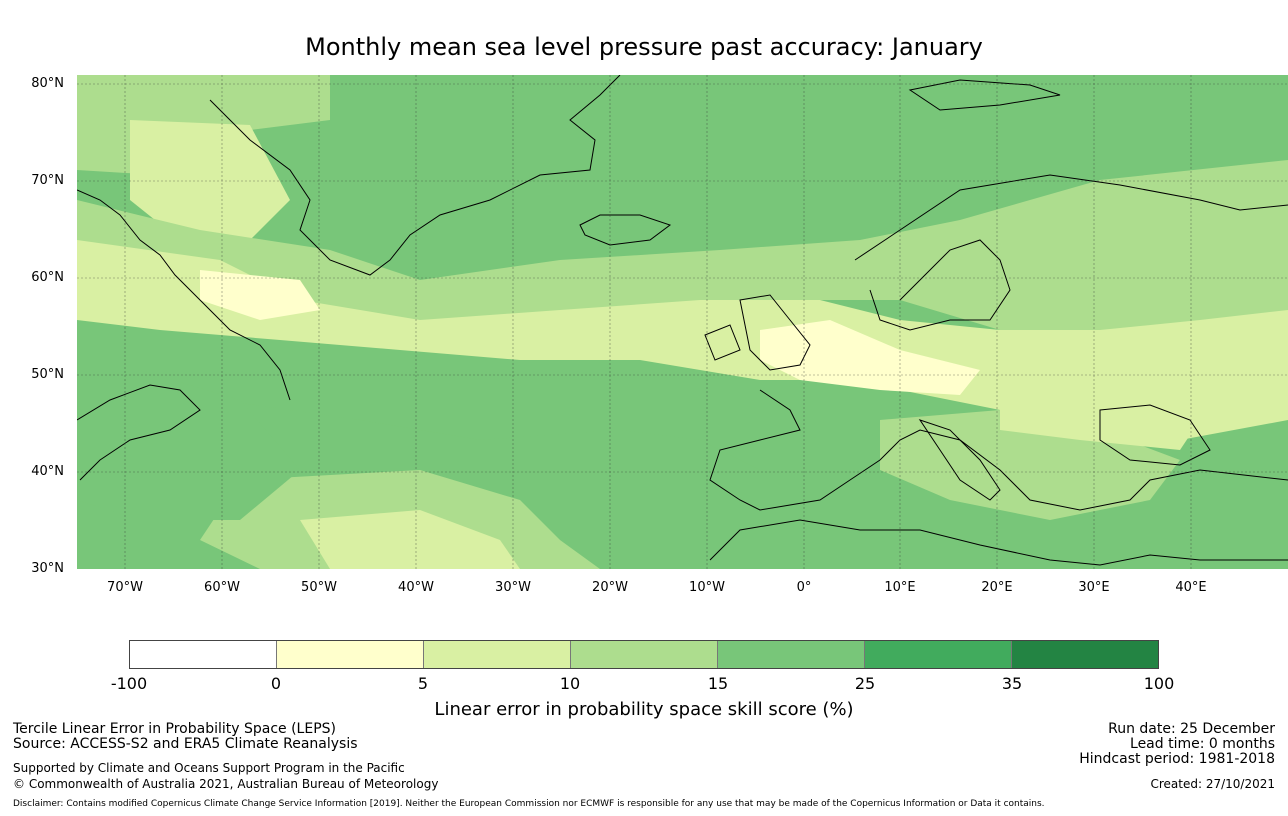 The width and height of the screenshot is (1288, 816). What do you see at coordinates (416, 587) in the screenshot?
I see `lon-label: 40°W` at bounding box center [416, 587].